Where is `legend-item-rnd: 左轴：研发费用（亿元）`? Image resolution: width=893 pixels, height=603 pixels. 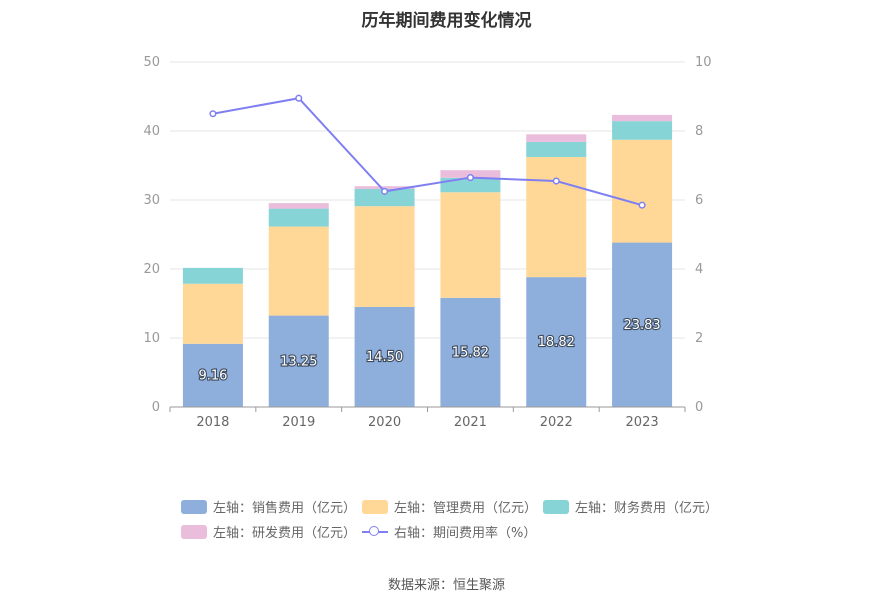 legend-item-rnd: 左轴：研发费用（亿元） is located at coordinates (268, 531).